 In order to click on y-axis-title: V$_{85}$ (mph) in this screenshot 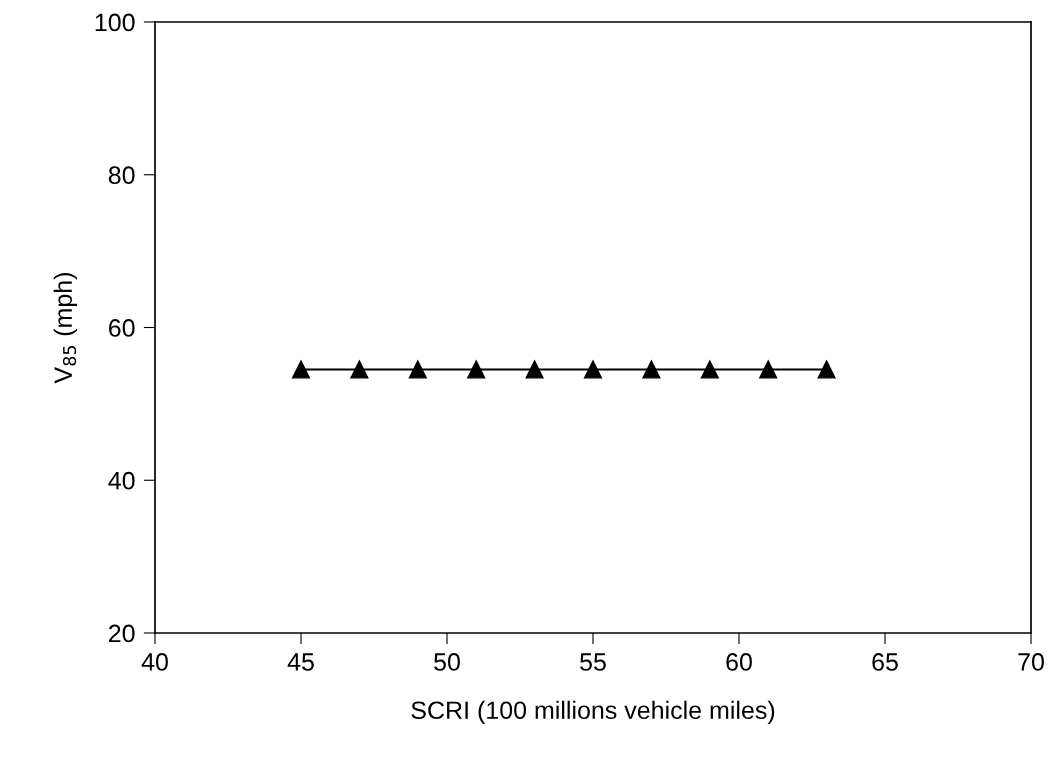, I will do `click(65, 328)`.